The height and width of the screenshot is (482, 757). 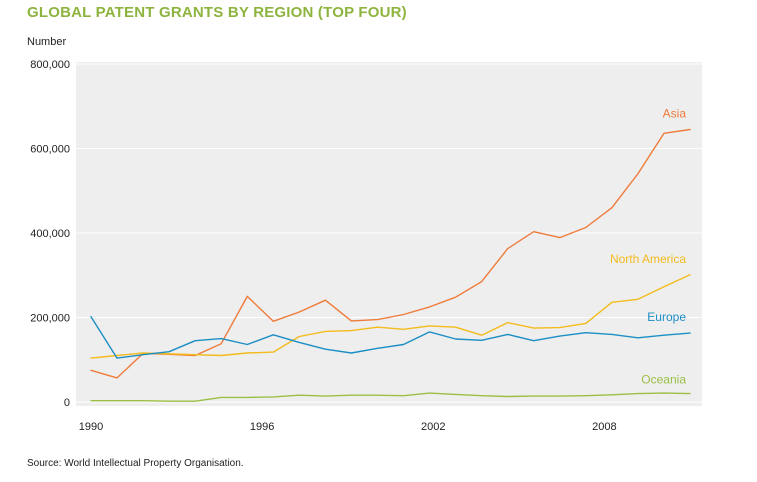 What do you see at coordinates (433, 427) in the screenshot?
I see `x-tick-label: 2002` at bounding box center [433, 427].